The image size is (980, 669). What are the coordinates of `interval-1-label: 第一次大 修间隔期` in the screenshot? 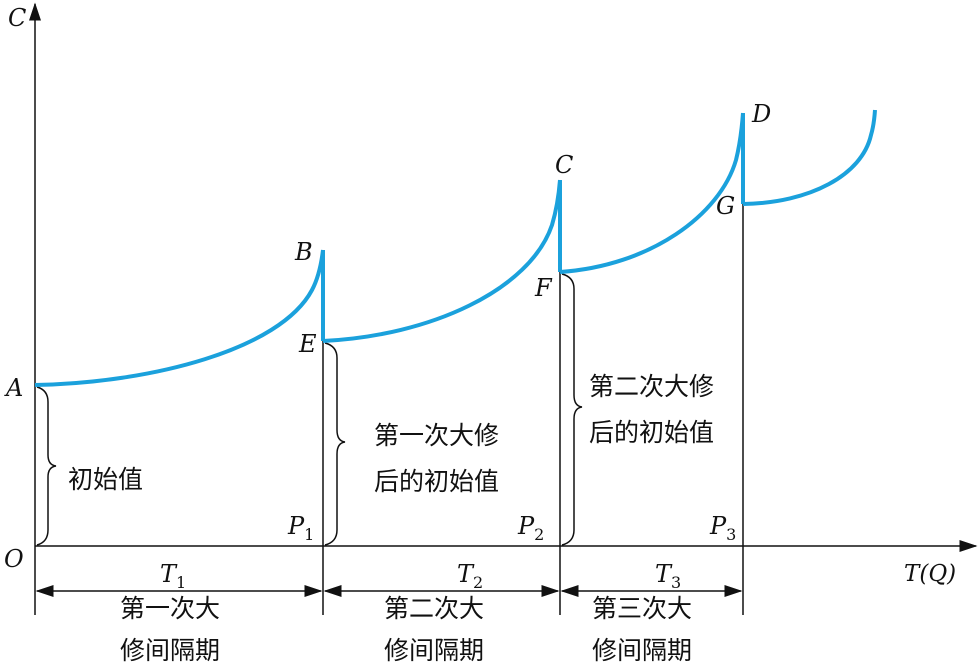 It's located at (170, 629).